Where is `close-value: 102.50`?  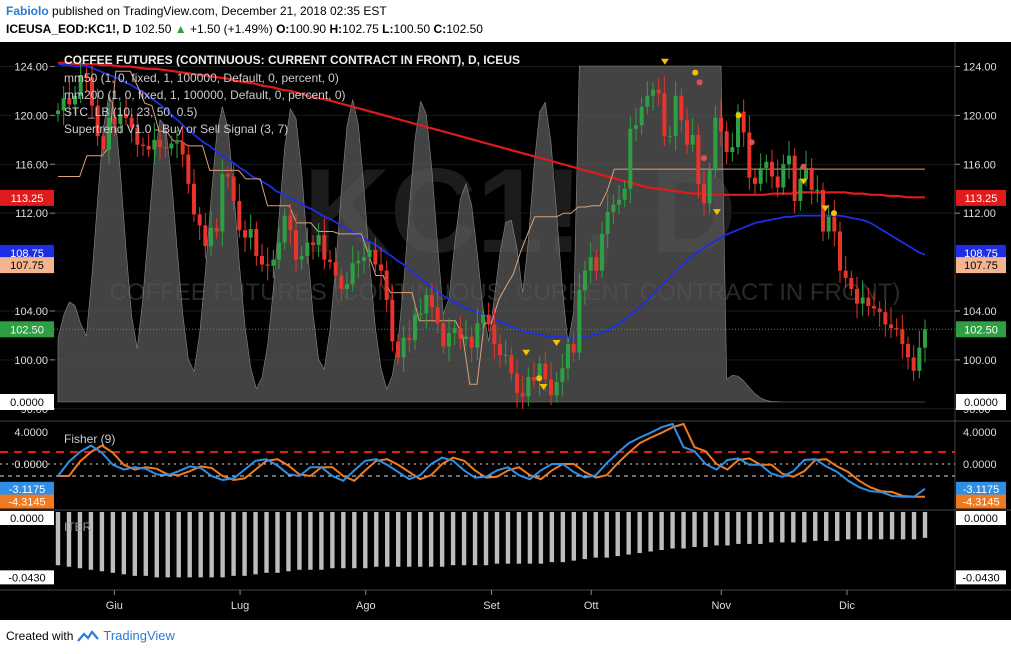
close-value: 102.50 is located at coordinates (464, 29).